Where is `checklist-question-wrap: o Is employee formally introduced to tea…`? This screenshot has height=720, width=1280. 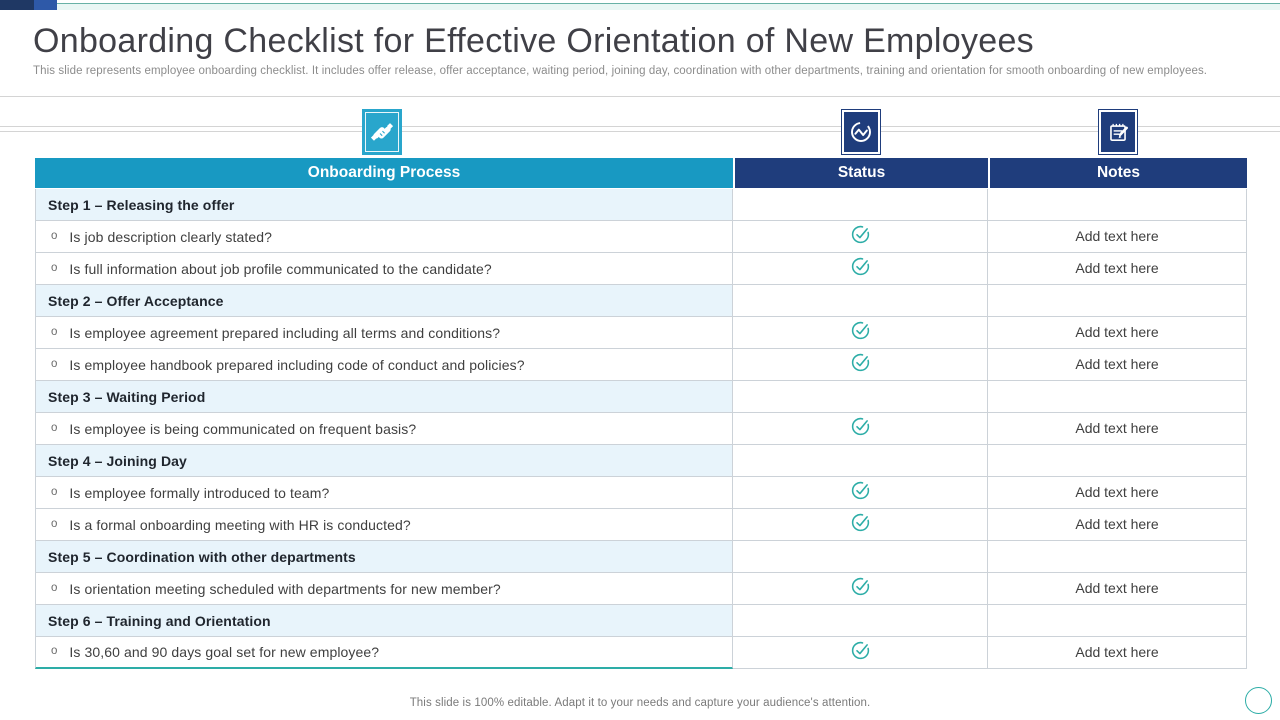 checklist-question-wrap: o Is employee formally introduced to tea… is located at coordinates (384, 493).